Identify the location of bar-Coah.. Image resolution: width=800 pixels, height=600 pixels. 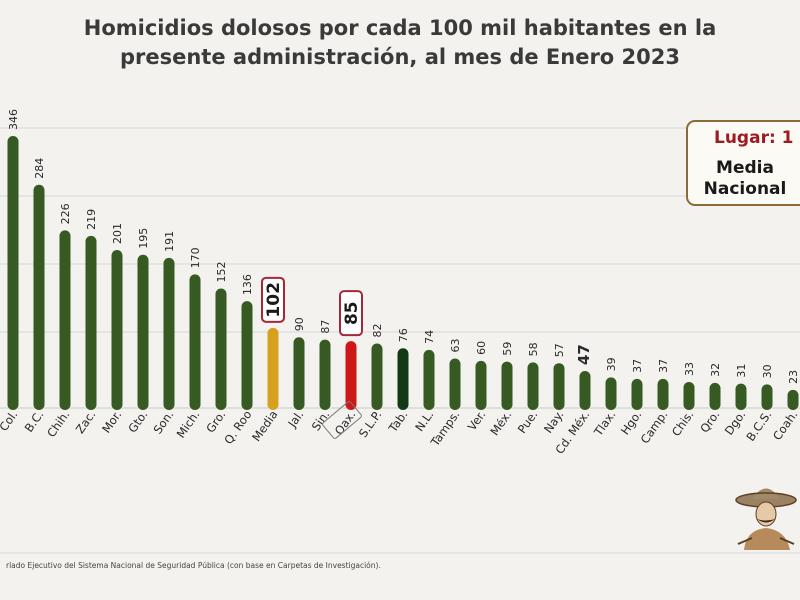
(793, 399).